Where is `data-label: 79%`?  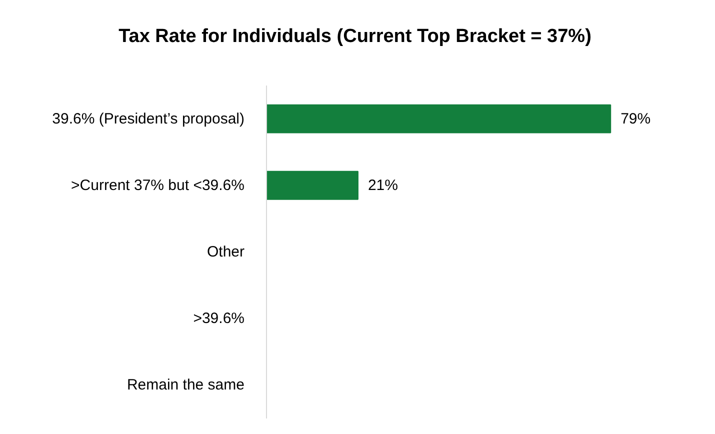
data-label: 79% is located at coordinates (635, 119).